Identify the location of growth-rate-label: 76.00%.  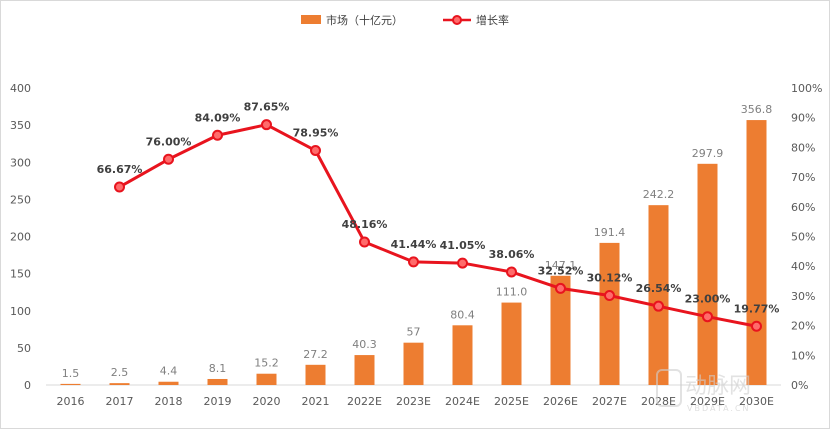
(169, 141).